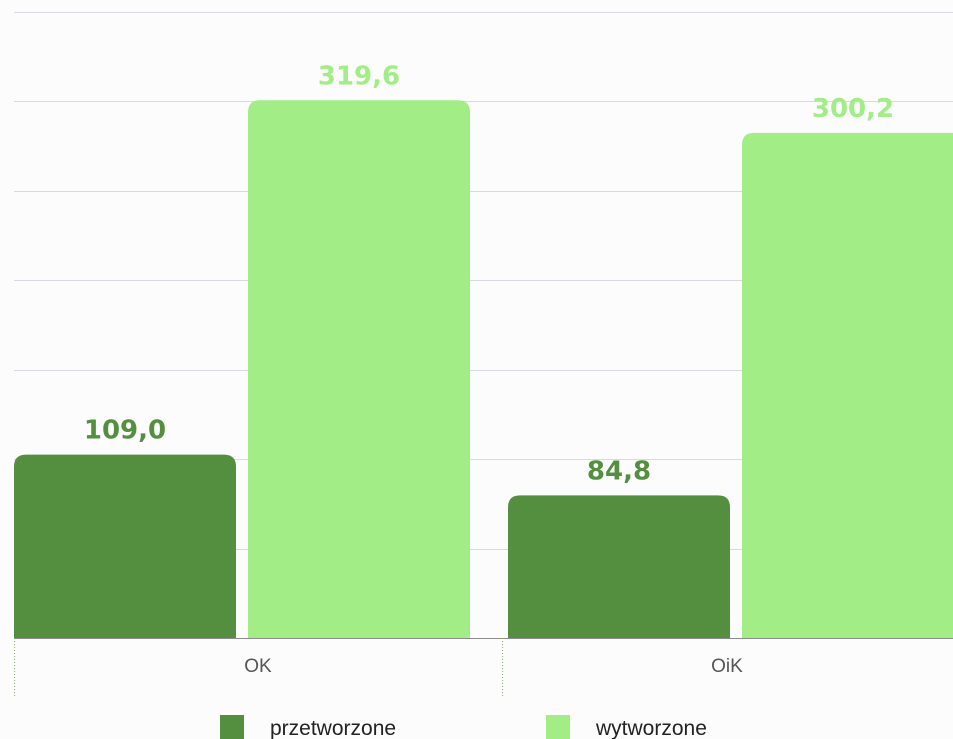 This screenshot has width=953, height=739. I want to click on data-label-przetworzone-OiK: 84,8, so click(619, 471).